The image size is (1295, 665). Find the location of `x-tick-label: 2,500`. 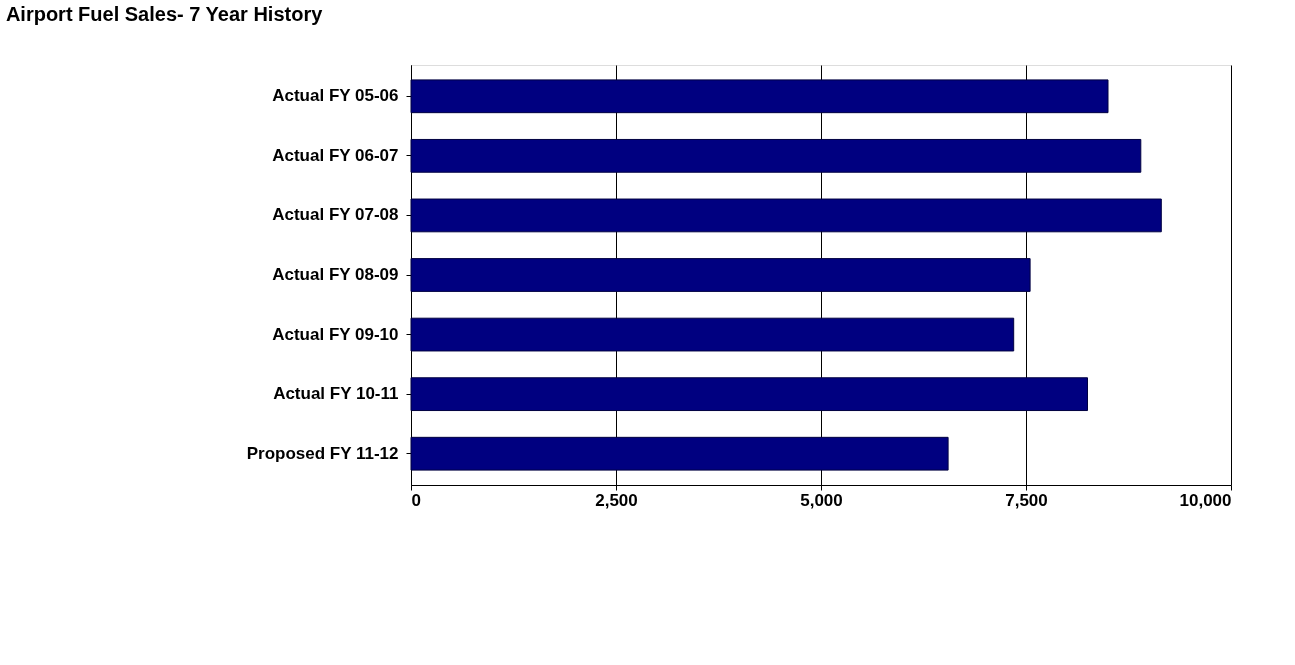

x-tick-label: 2,500 is located at coordinates (616, 500).